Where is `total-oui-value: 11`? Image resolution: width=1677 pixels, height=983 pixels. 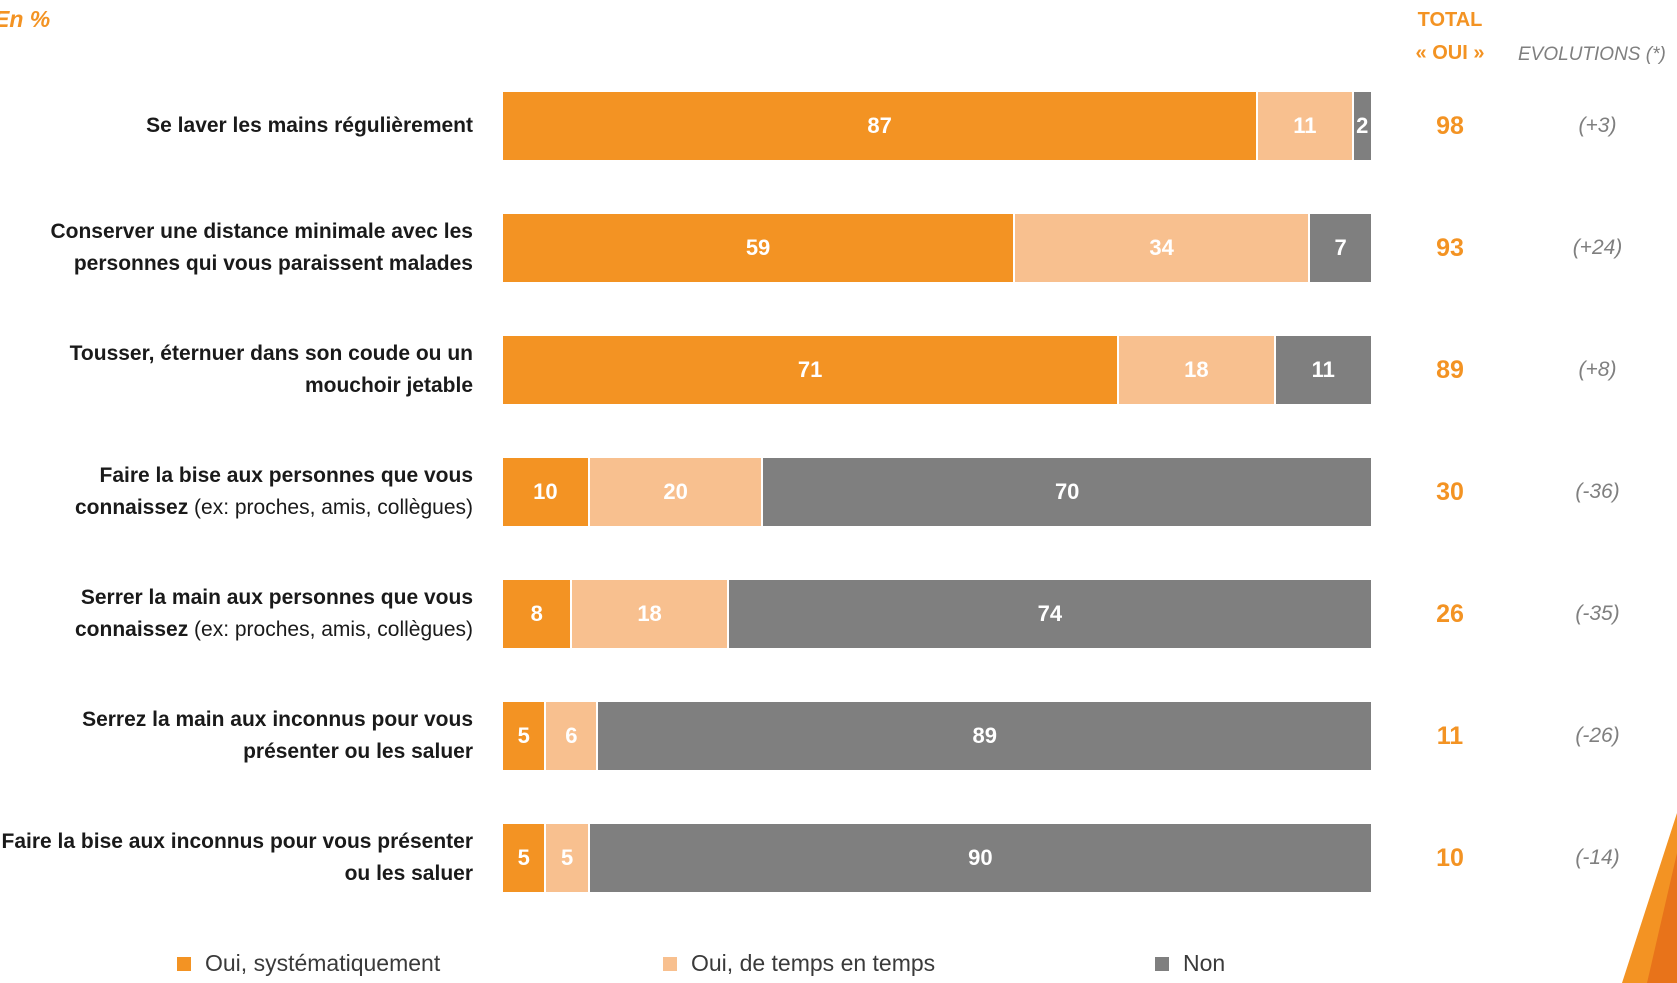
total-oui-value: 11 is located at coordinates (1450, 736).